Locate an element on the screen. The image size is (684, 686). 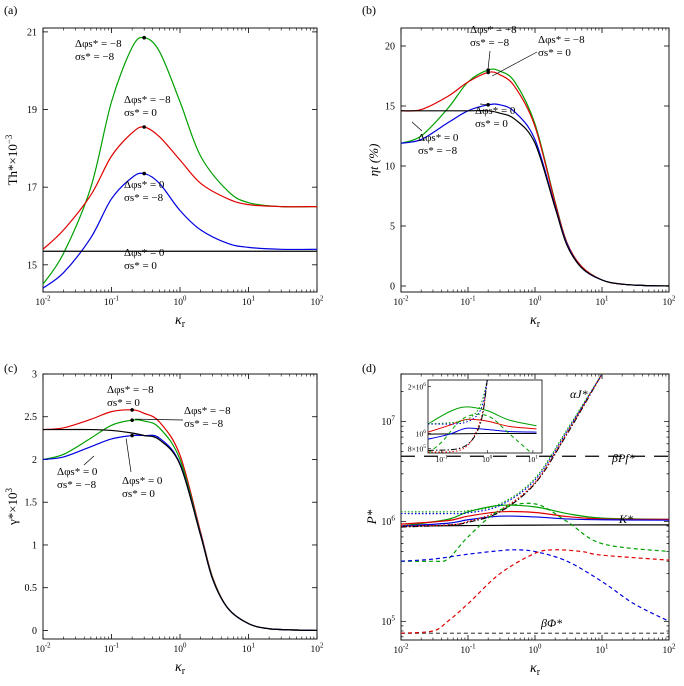
a-y-tick-label: 19 is located at coordinates (32, 110).